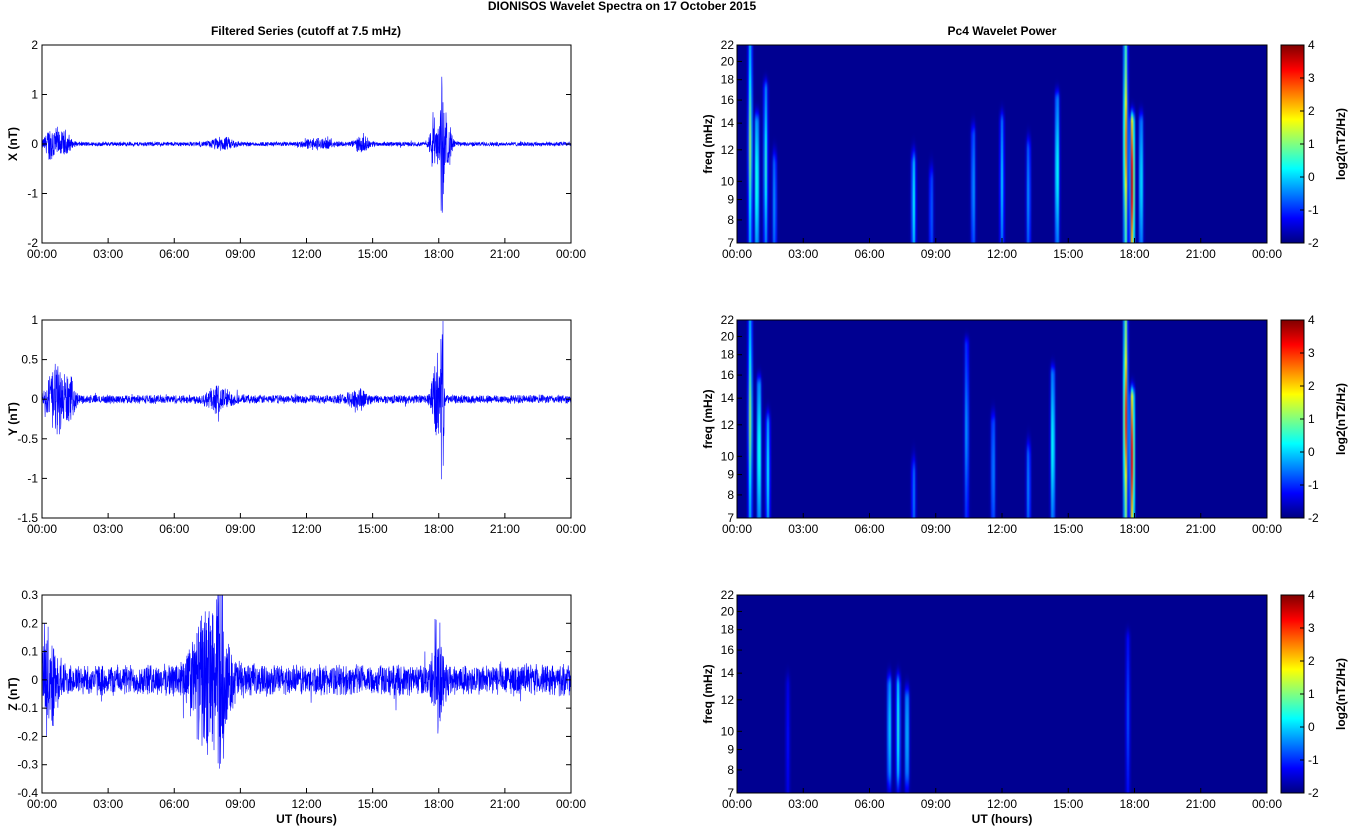 This screenshot has width=1351, height=827. What do you see at coordinates (34, 320) in the screenshot?
I see `y-series-y-tick-label: 1` at bounding box center [34, 320].